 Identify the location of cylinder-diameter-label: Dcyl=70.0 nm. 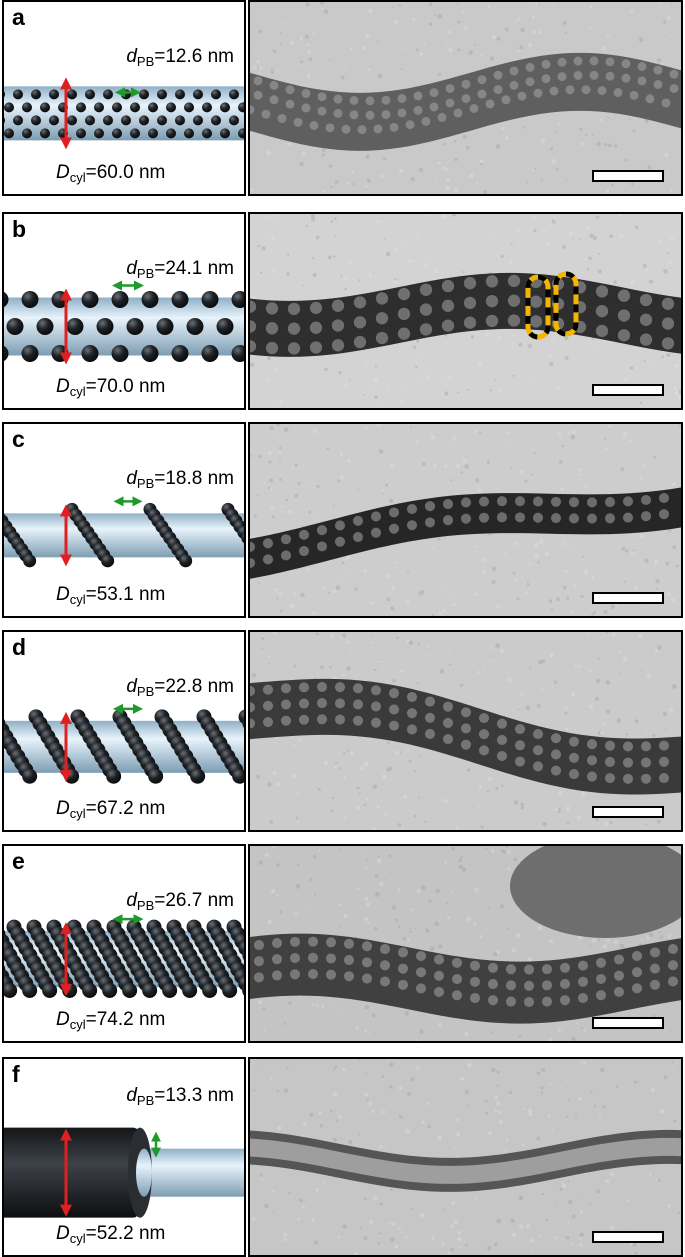
(111, 387).